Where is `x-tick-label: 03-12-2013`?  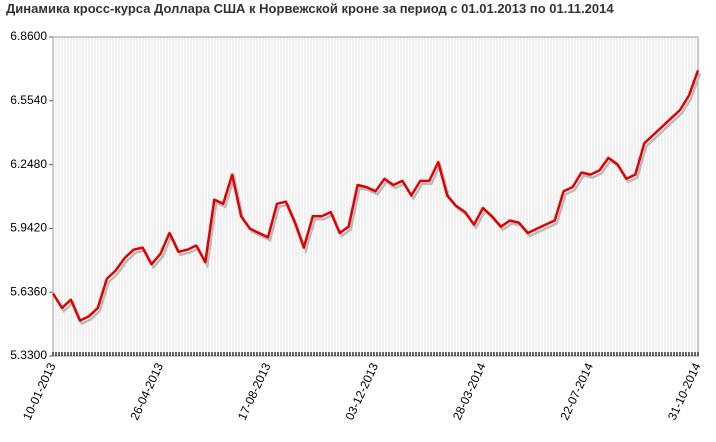
x-tick-label: 03-12-2013 is located at coordinates (361, 391).